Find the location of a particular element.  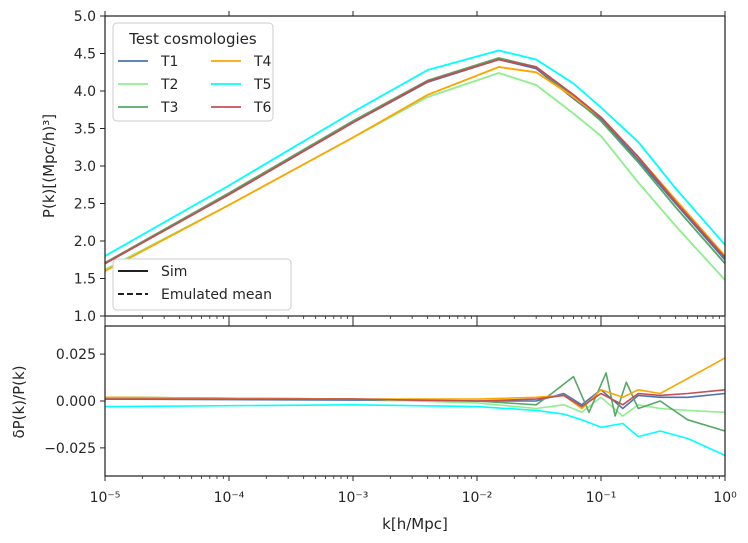

style-legend-box is located at coordinates (202, 284).